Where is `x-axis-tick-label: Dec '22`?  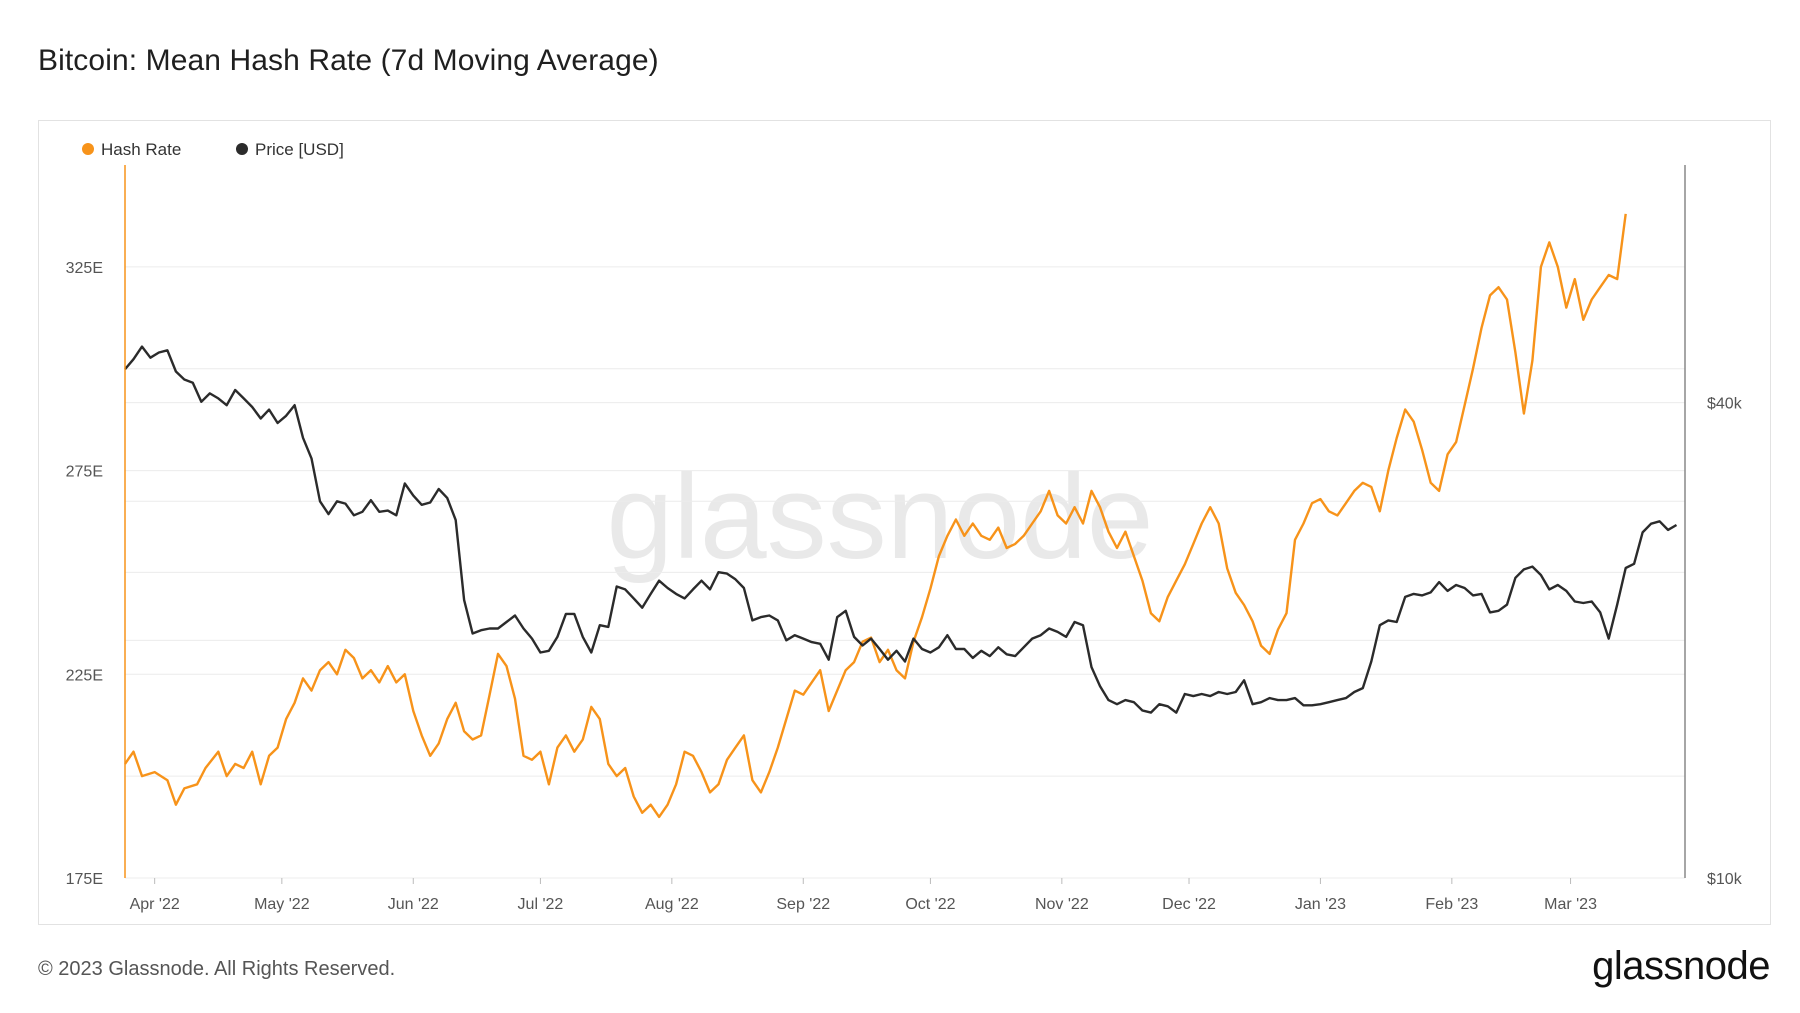
x-axis-tick-label: Dec '22 is located at coordinates (1189, 904).